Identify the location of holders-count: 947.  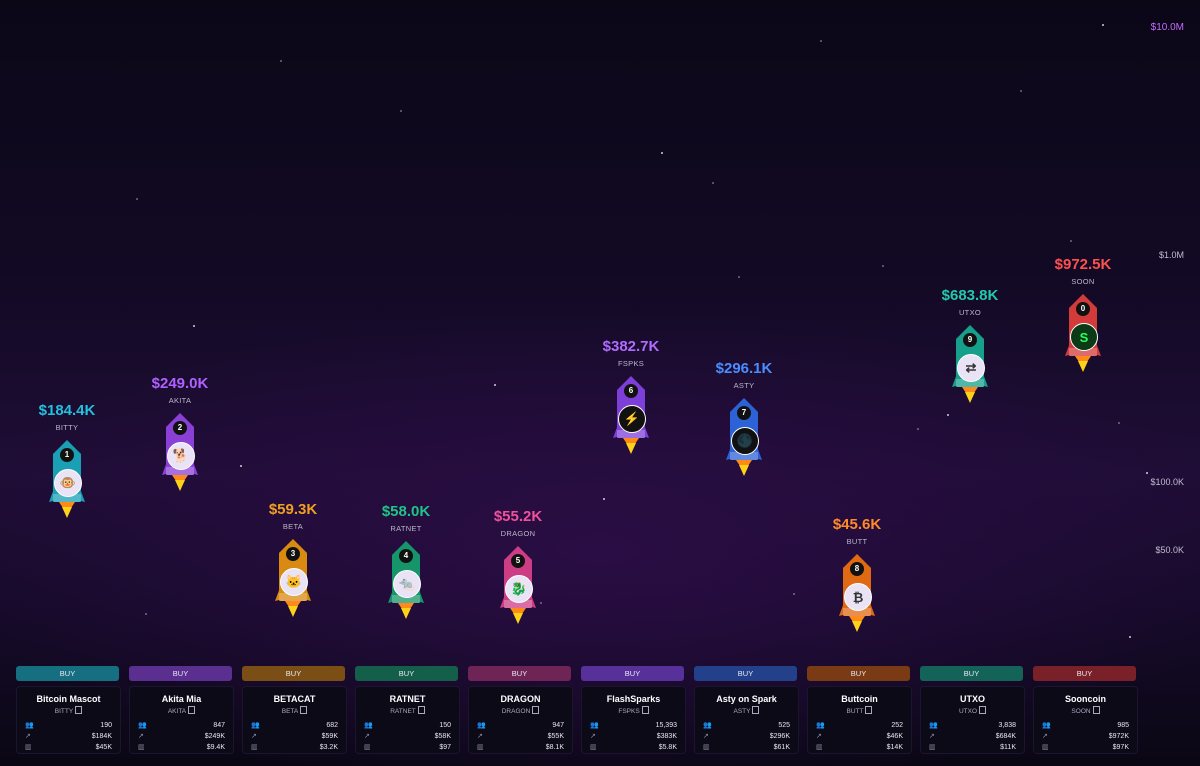
(558, 725).